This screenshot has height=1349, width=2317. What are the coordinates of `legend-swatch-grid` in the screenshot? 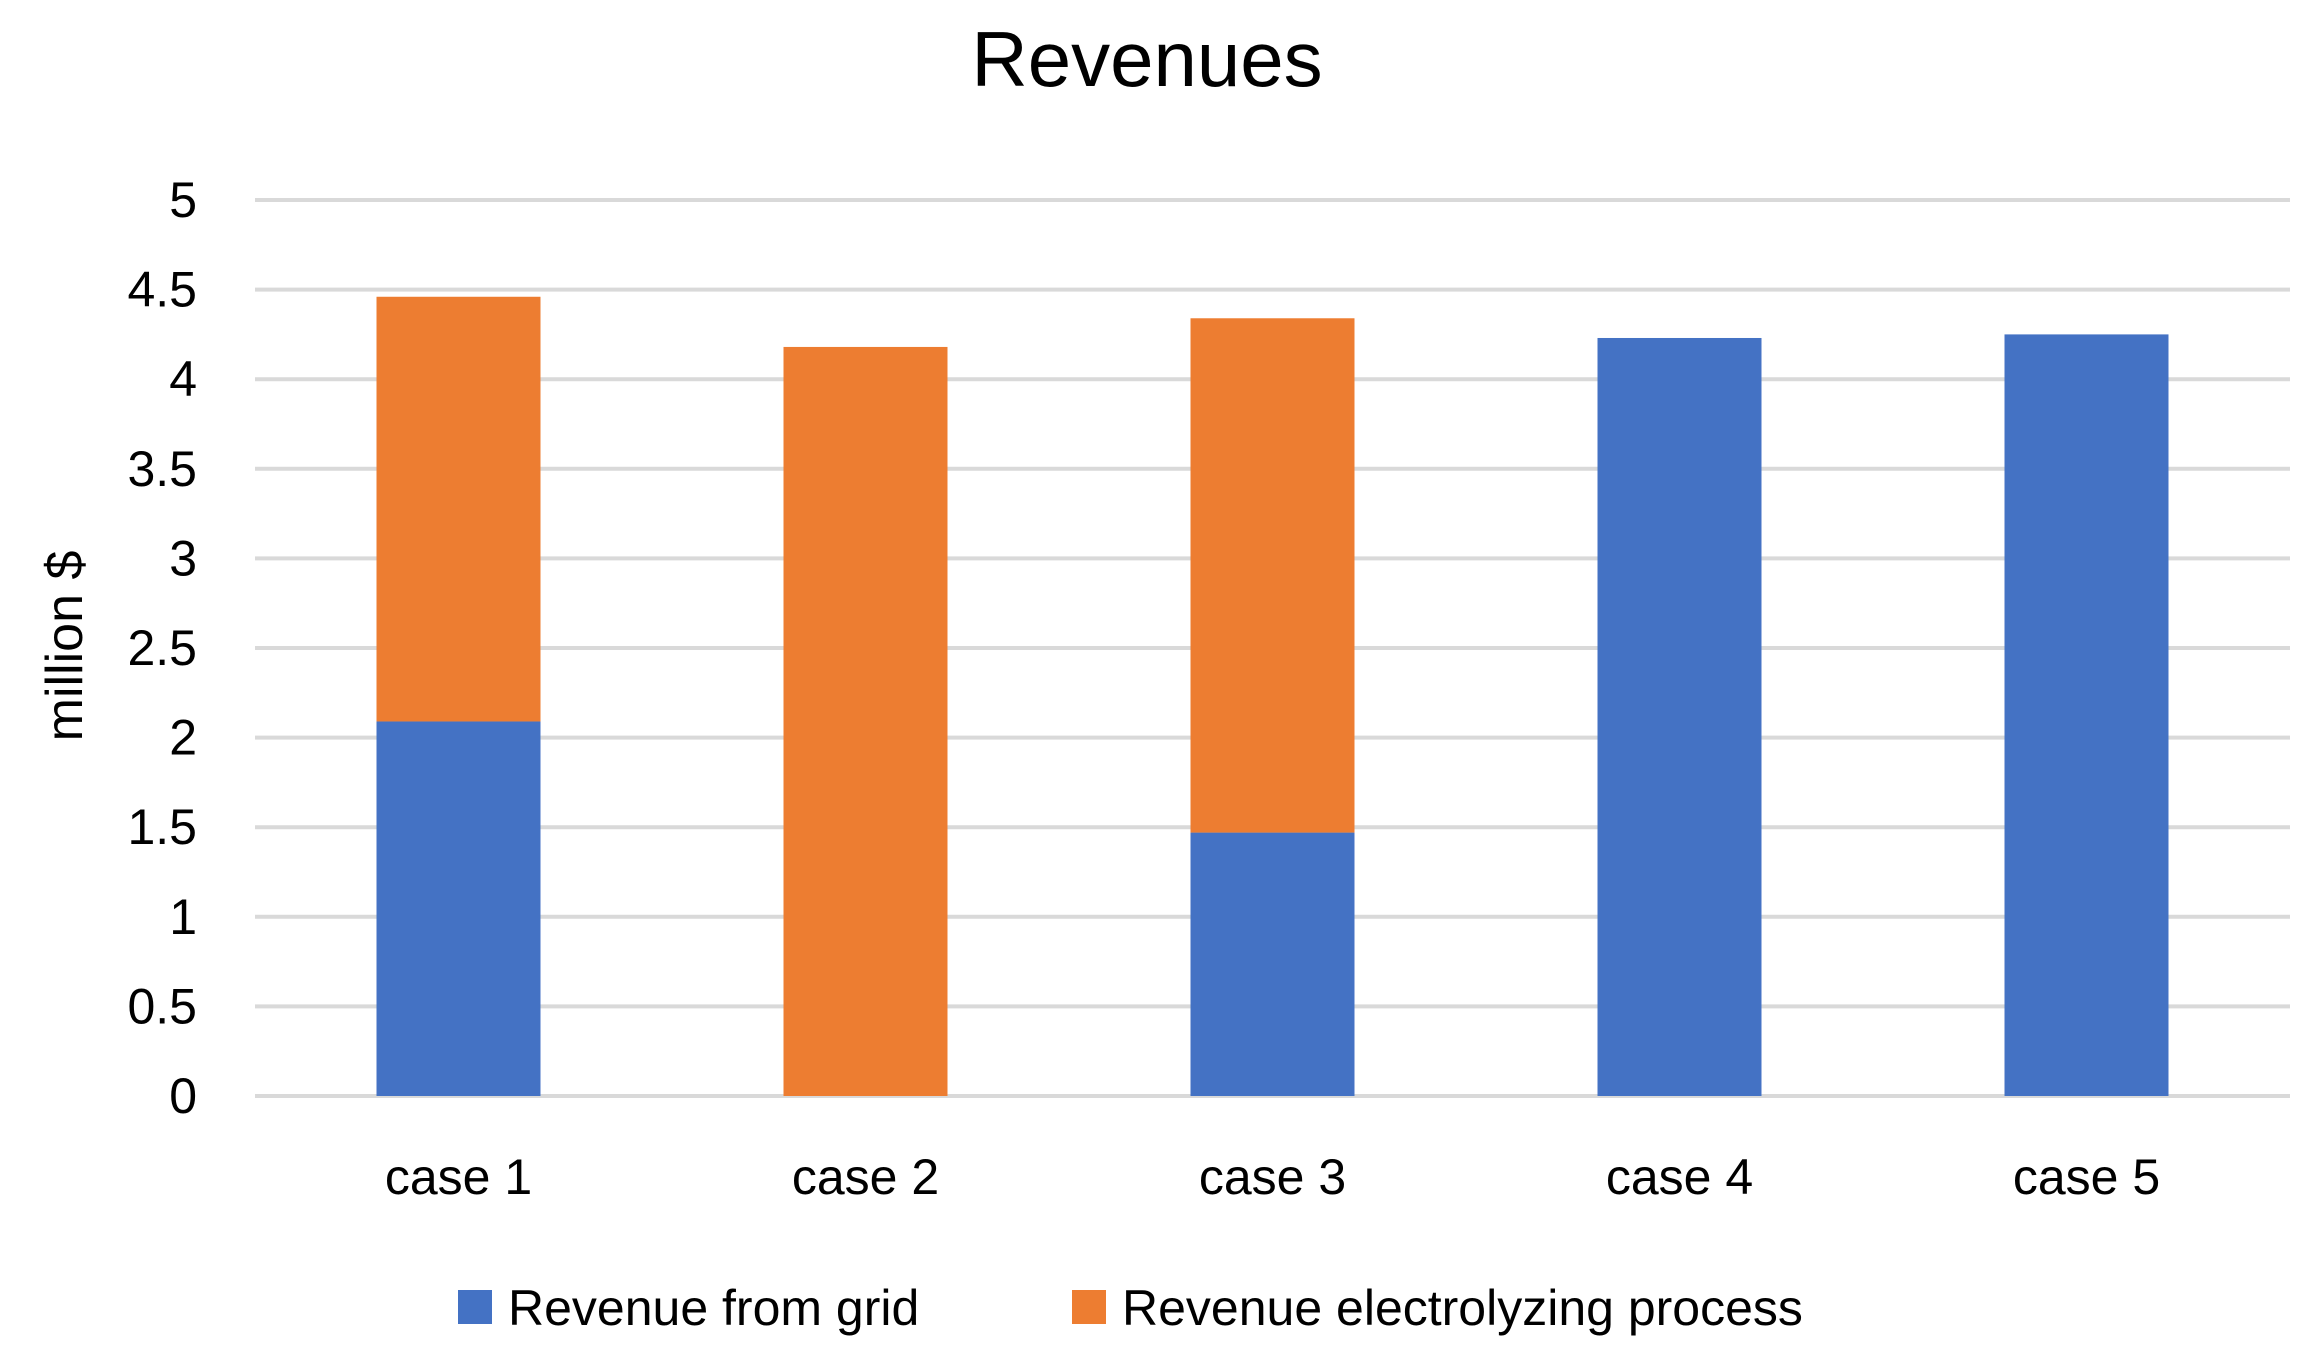 It's located at (475, 1307).